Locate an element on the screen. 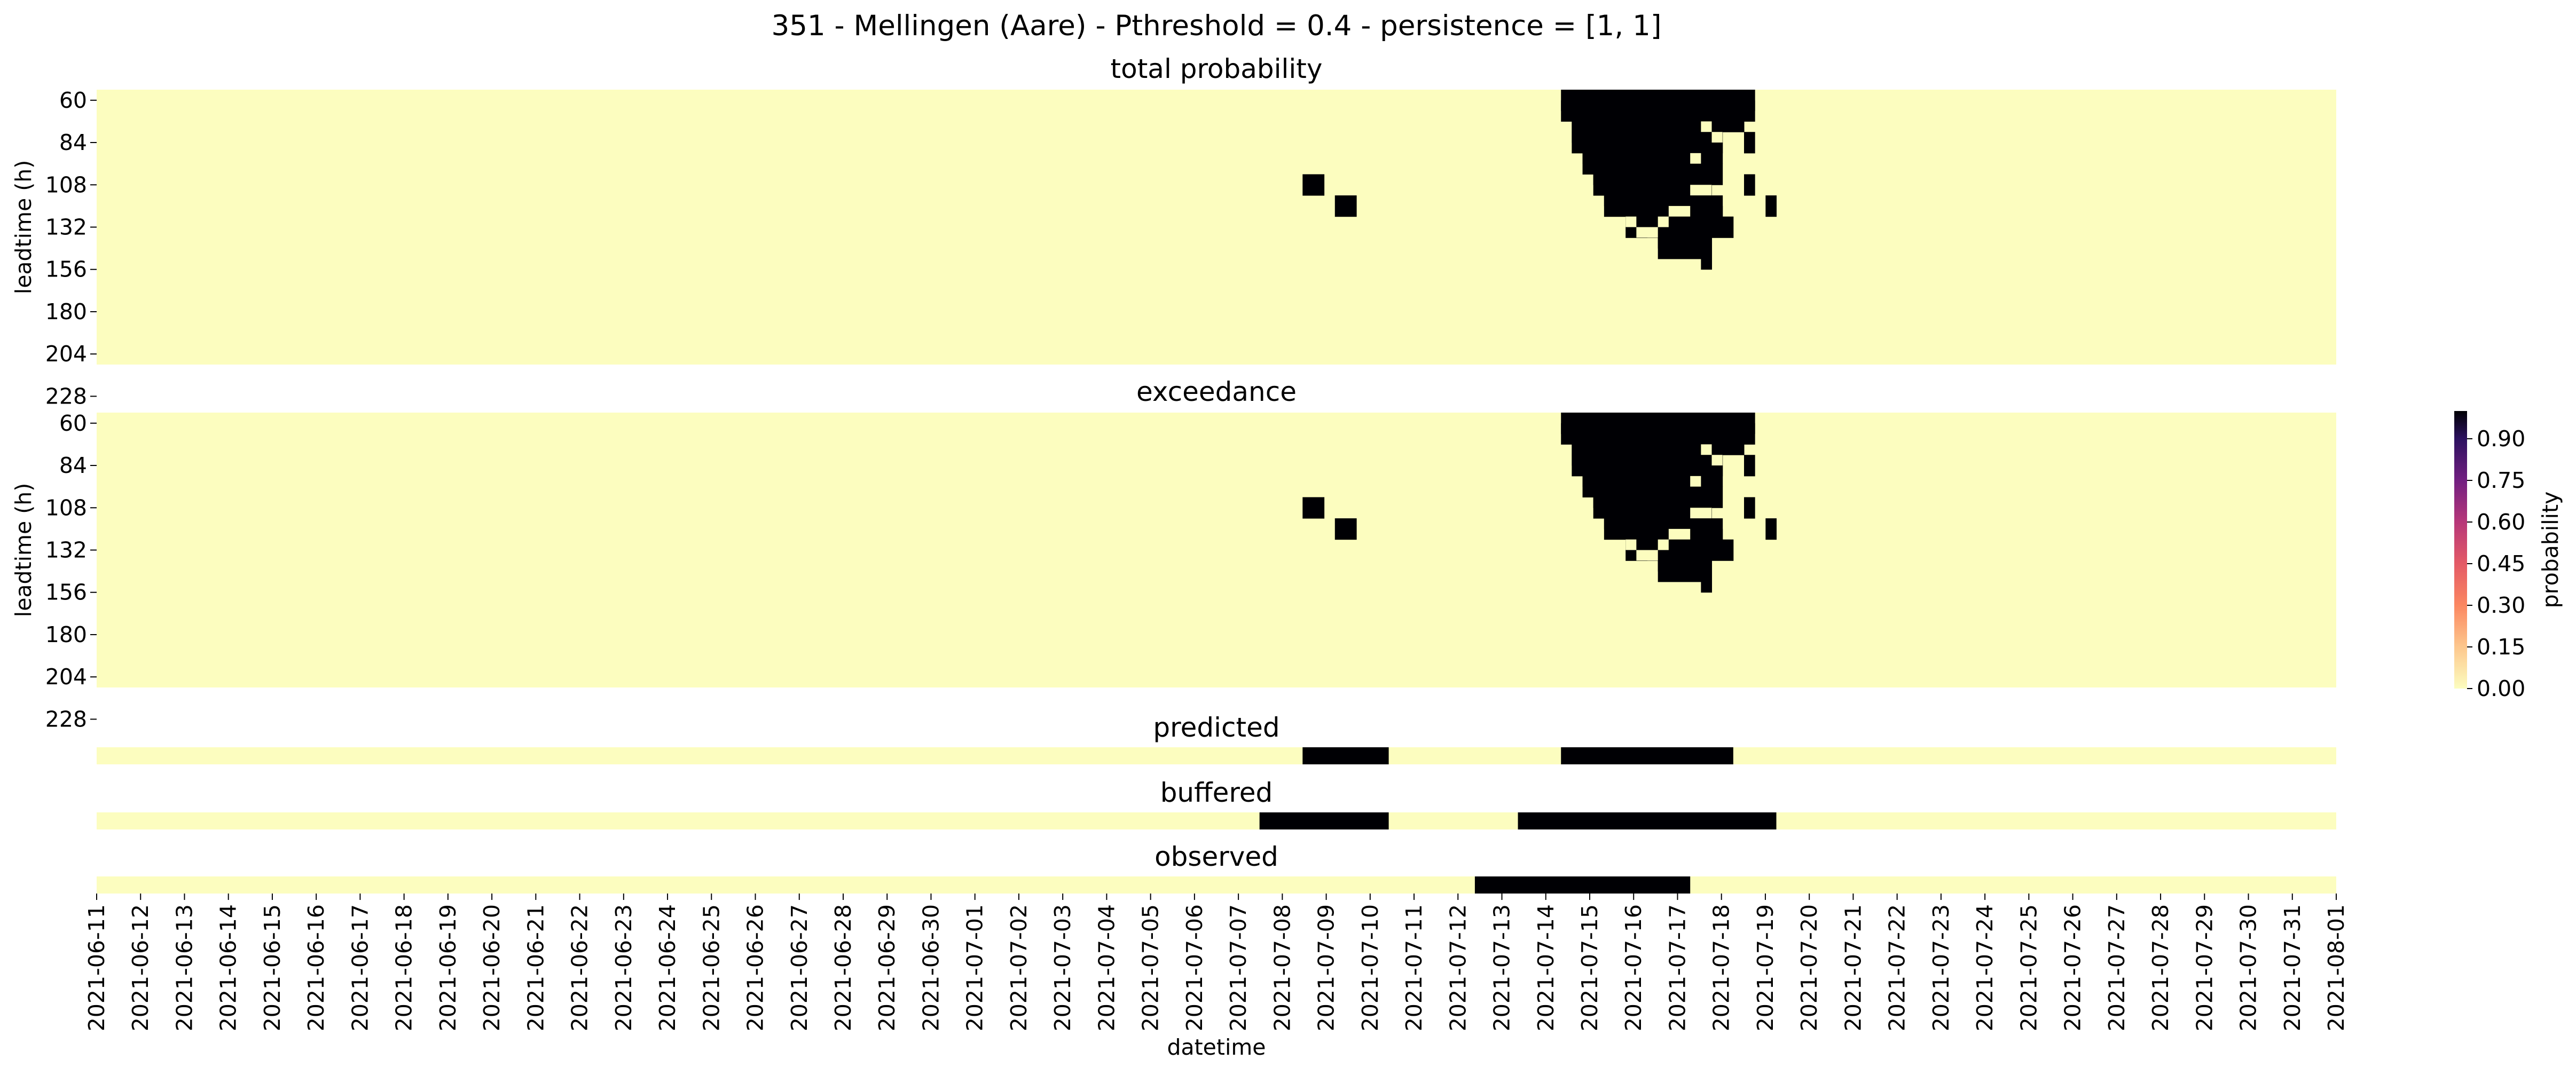 Image resolution: width=2576 pixels, height=1075 pixels. x-tick-label: 2021-07-25 is located at coordinates (2029, 967).